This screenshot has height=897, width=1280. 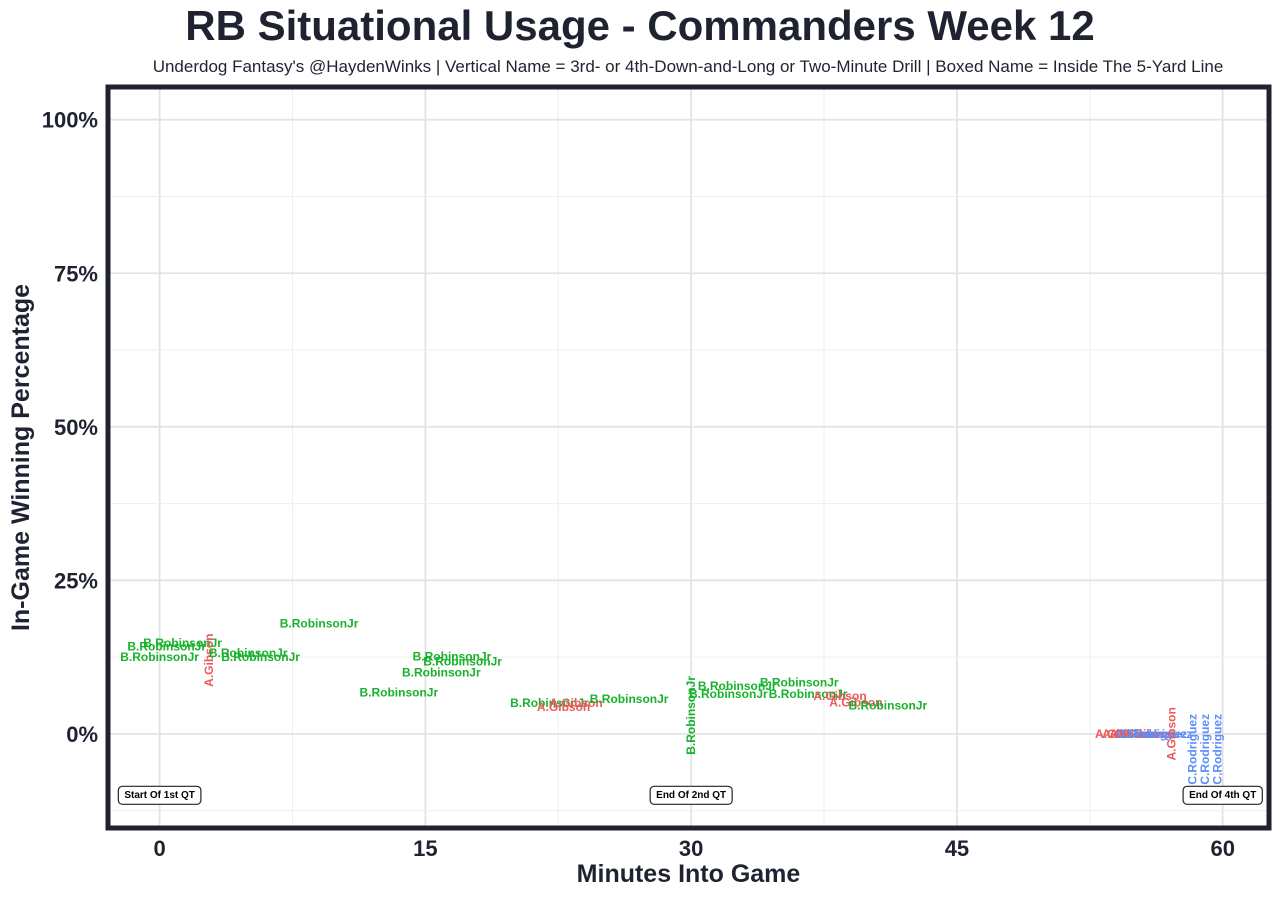 What do you see at coordinates (425, 848) in the screenshot?
I see `x-tick-label: 15` at bounding box center [425, 848].